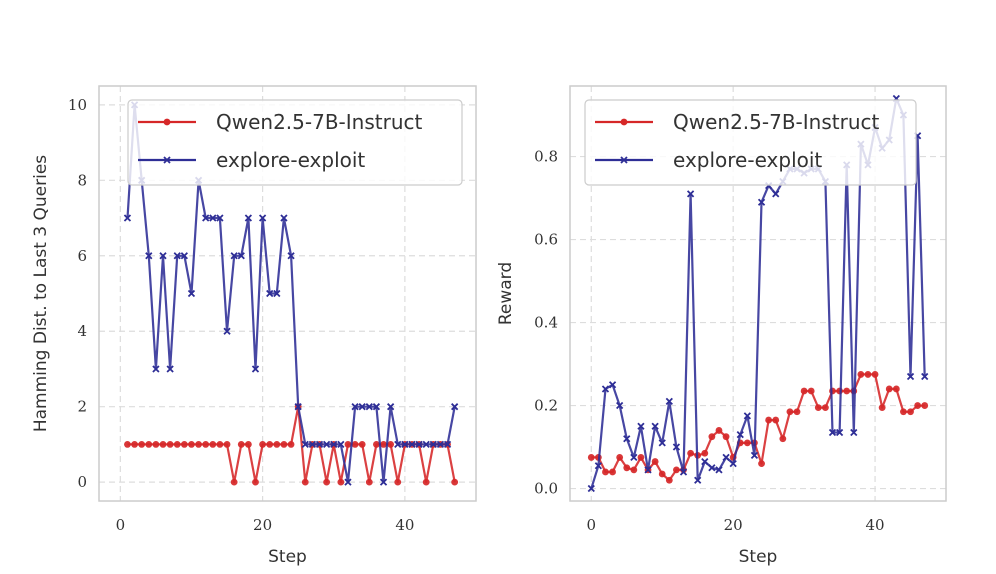 The height and width of the screenshot is (574, 996). What do you see at coordinates (747, 160) in the screenshot?
I see `legend-label-explore-exploit: explore-exploit` at bounding box center [747, 160].